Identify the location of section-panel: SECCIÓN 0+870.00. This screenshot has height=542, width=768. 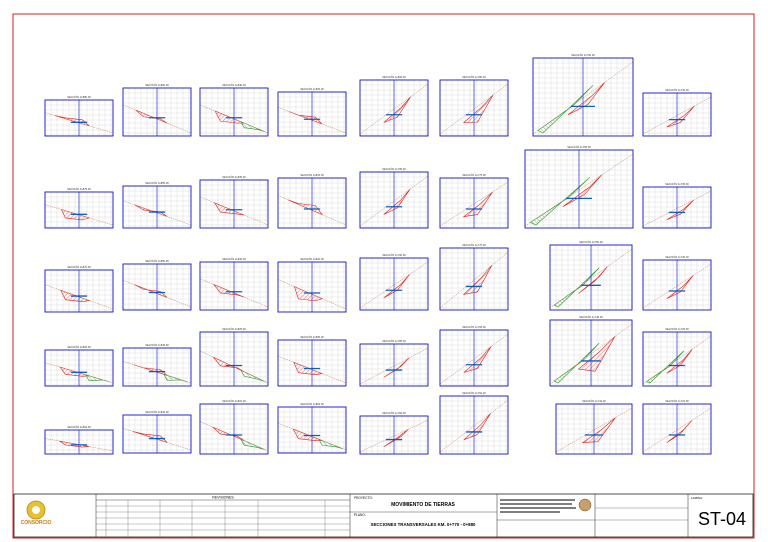
(79, 288).